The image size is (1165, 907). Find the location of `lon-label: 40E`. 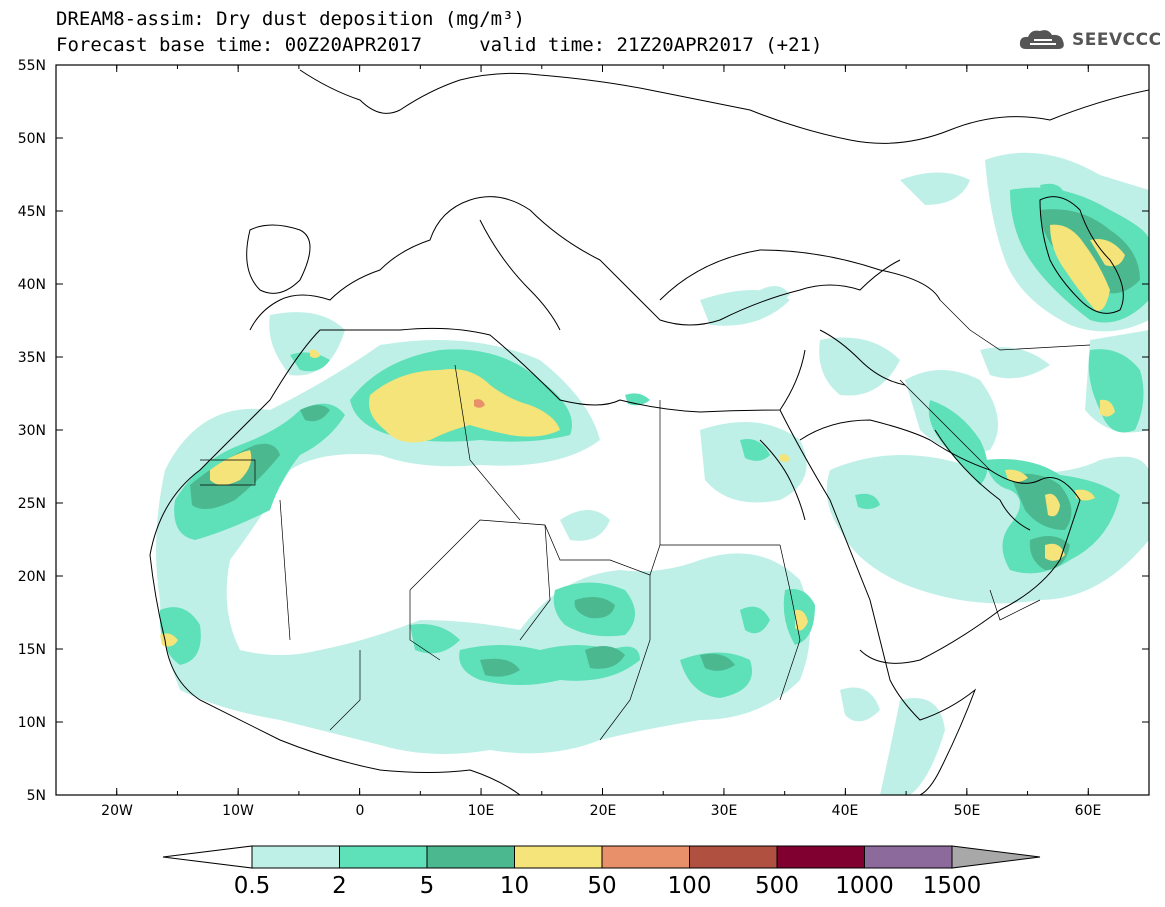

lon-label: 40E is located at coordinates (845, 811).